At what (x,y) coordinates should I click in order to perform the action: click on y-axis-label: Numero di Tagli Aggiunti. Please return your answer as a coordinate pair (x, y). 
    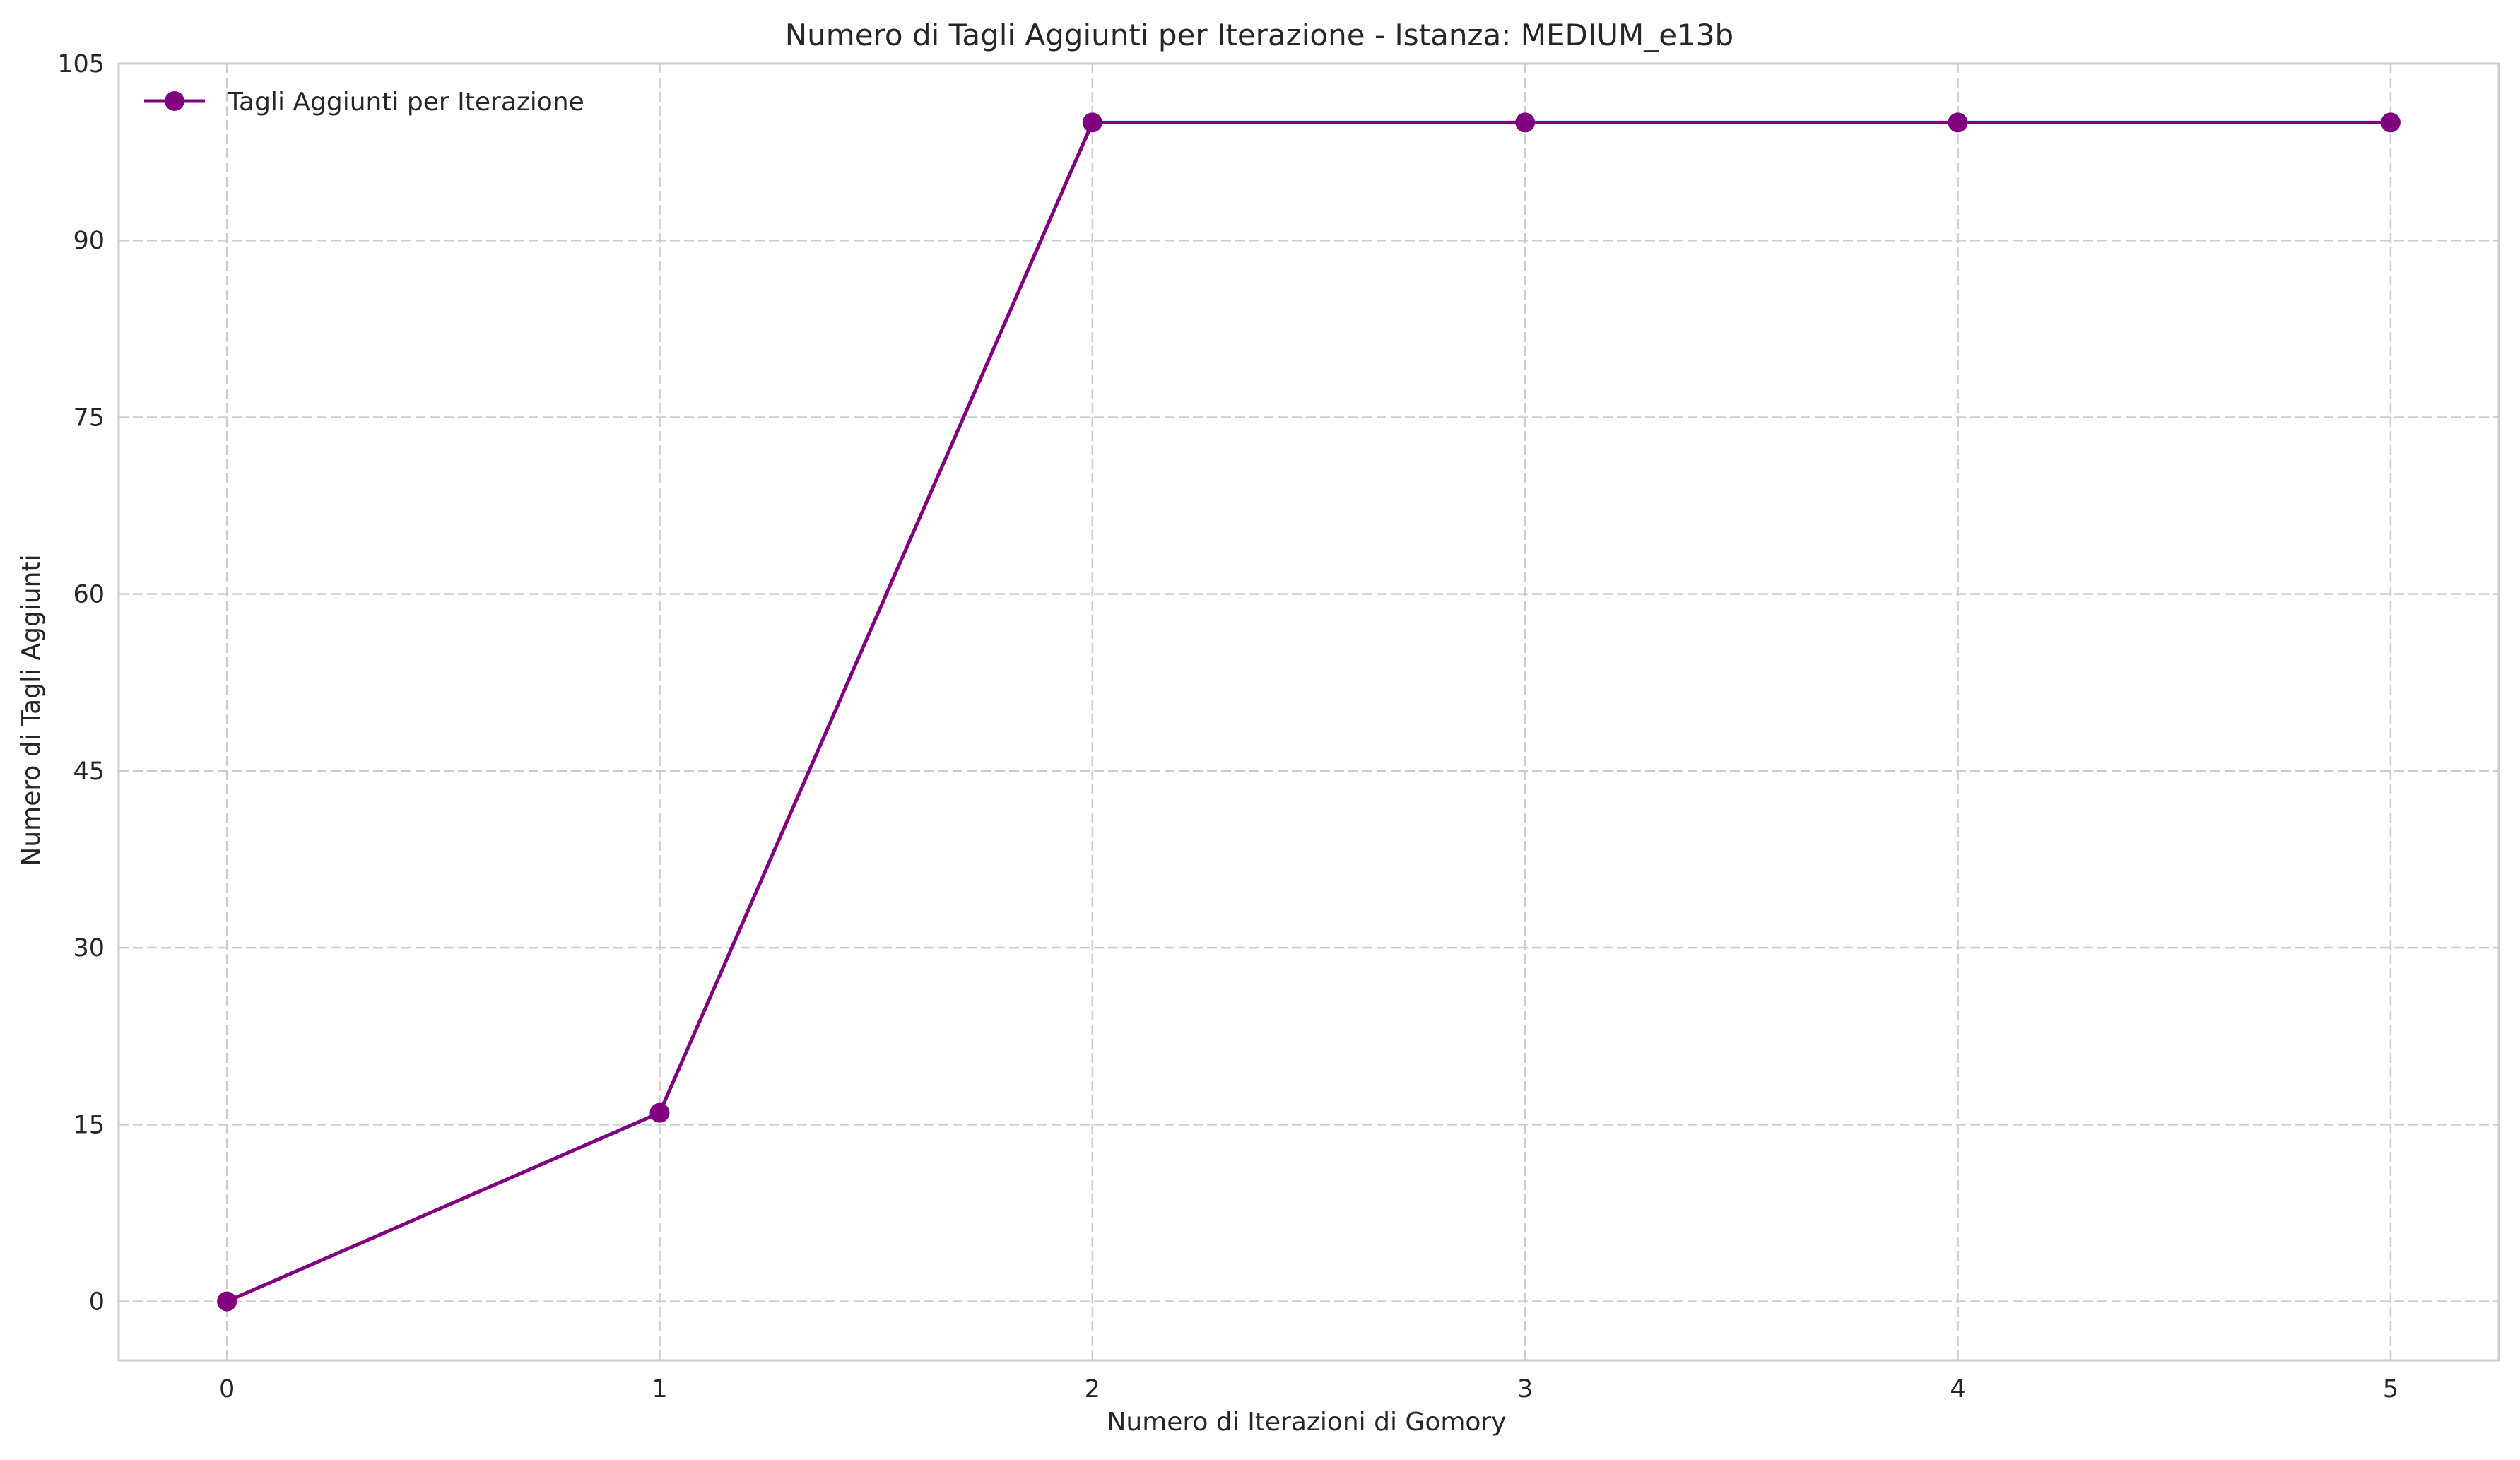
    Looking at the image, I should click on (32, 710).